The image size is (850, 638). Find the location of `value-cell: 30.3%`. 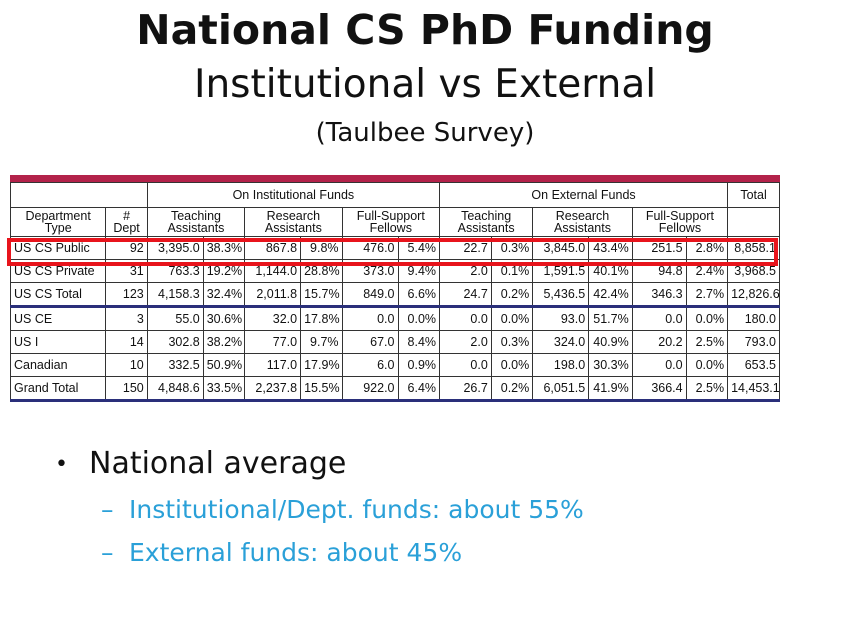

value-cell: 30.3% is located at coordinates (610, 365).